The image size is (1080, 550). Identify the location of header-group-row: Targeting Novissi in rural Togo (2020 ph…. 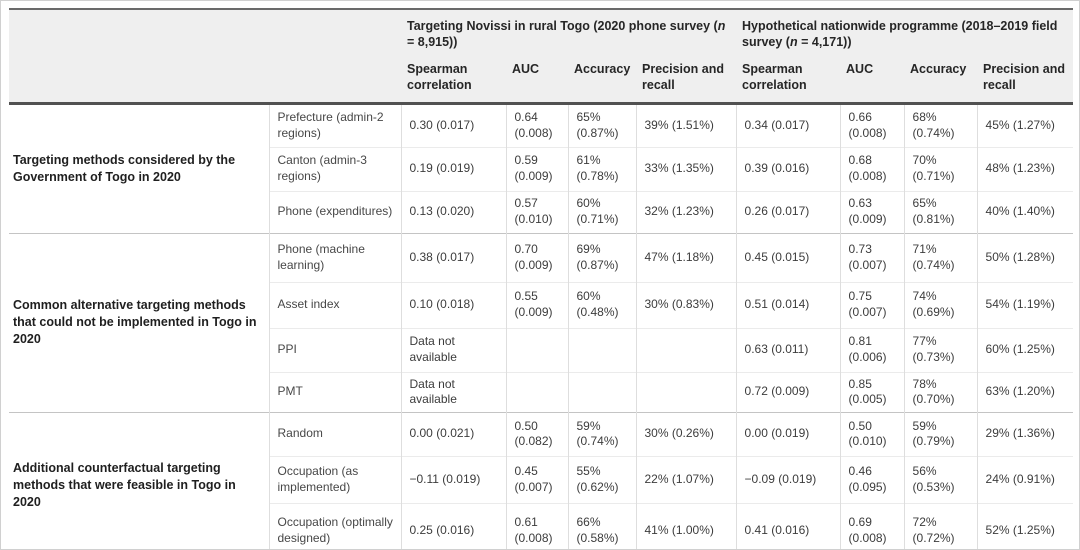
(541, 34).